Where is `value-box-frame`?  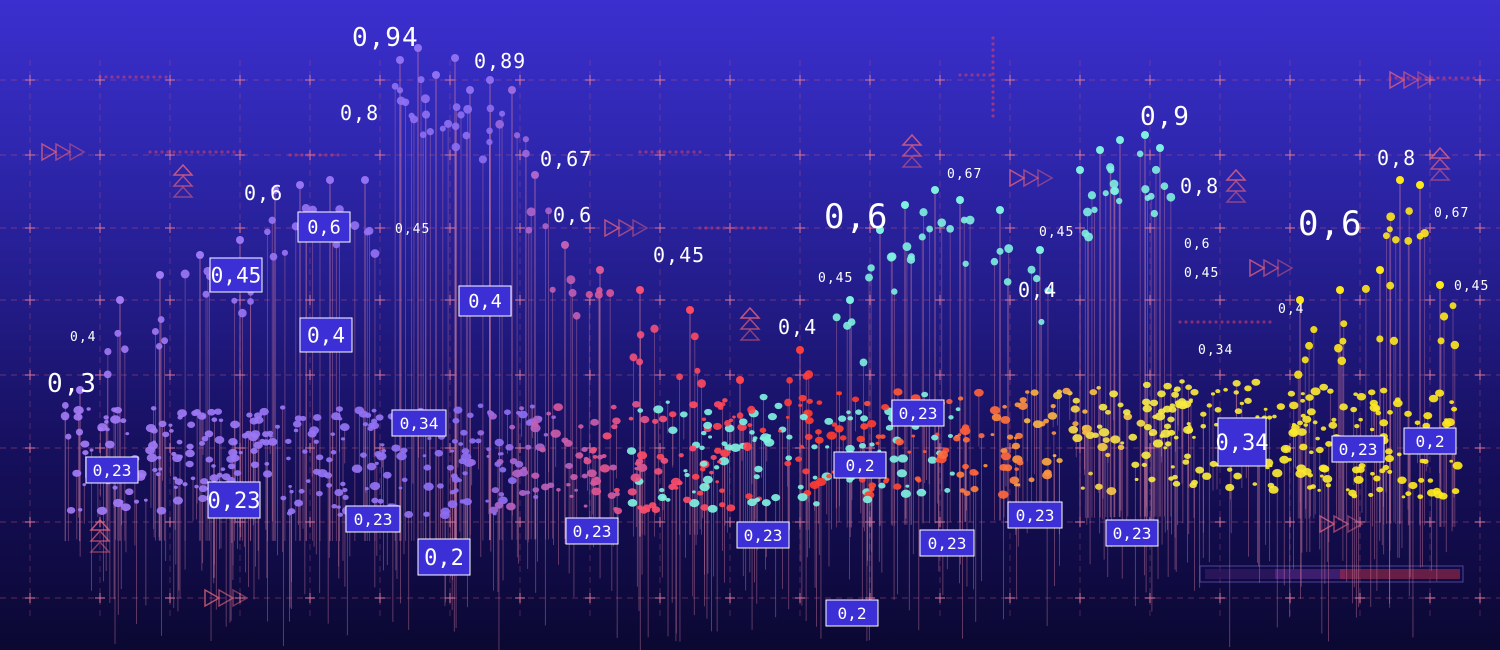
value-box-frame is located at coordinates (419, 423).